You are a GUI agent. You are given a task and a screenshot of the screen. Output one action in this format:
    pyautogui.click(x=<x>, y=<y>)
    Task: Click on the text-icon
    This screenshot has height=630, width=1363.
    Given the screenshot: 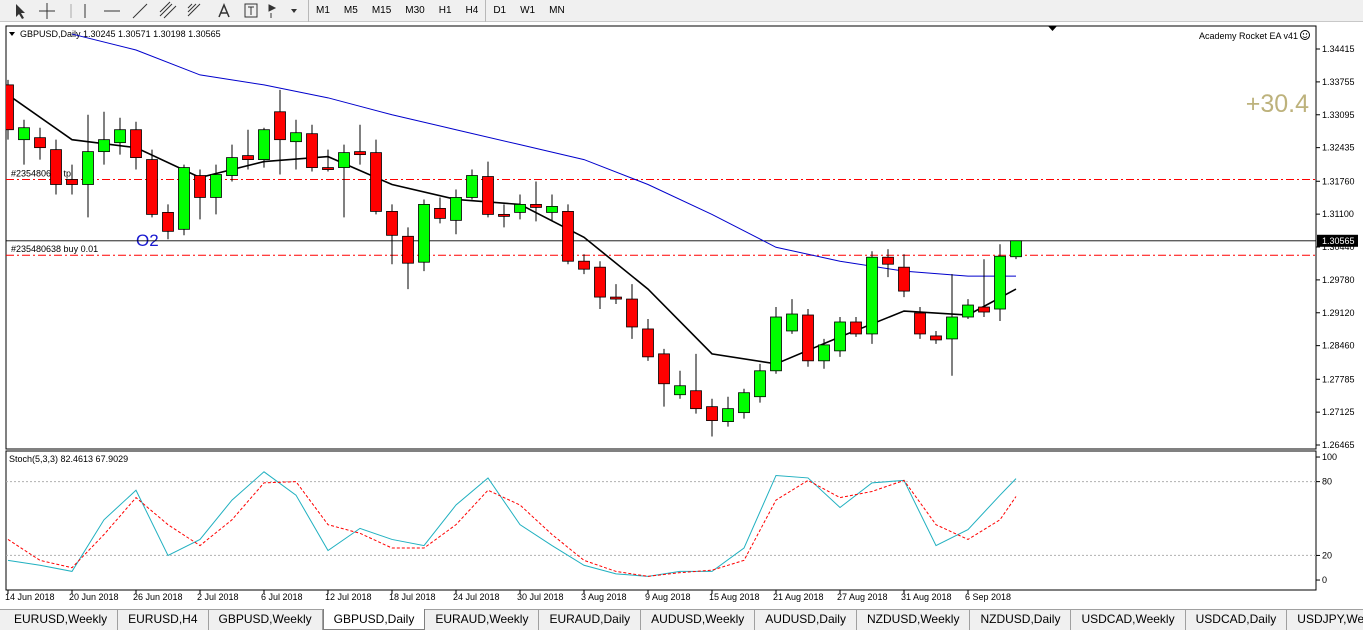 What is the action you would take?
    pyautogui.click(x=224, y=10)
    